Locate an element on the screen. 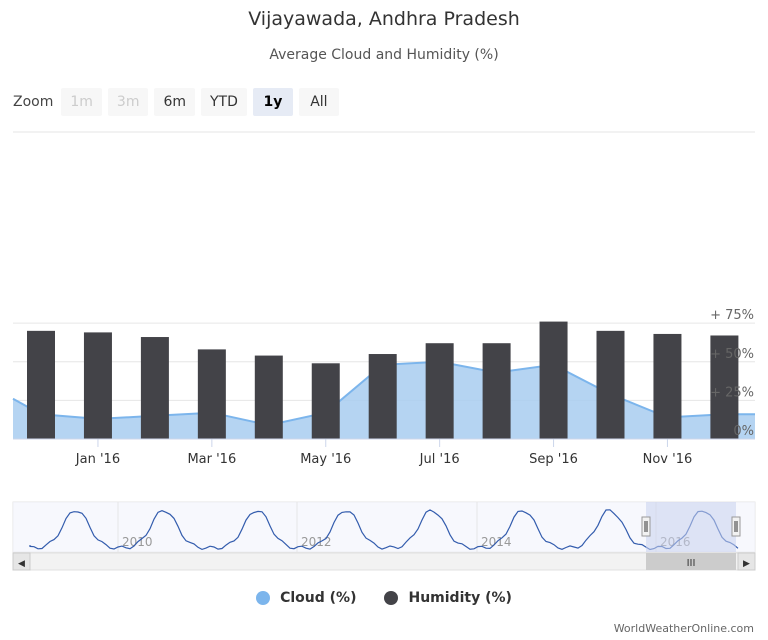  cloud-legend-icon is located at coordinates (263, 598).